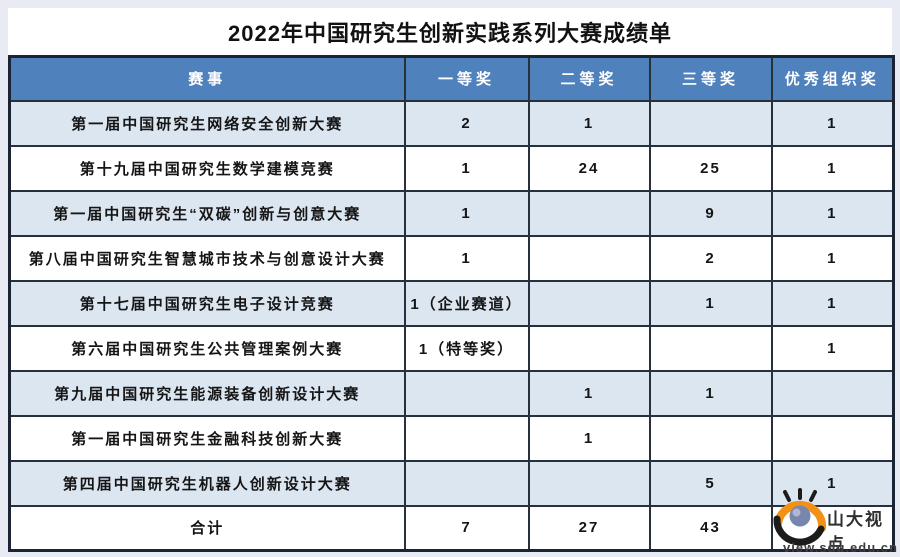 This screenshot has height=557, width=900. Describe the element at coordinates (710, 213) in the screenshot. I see `third-prize-cell: 9` at that location.